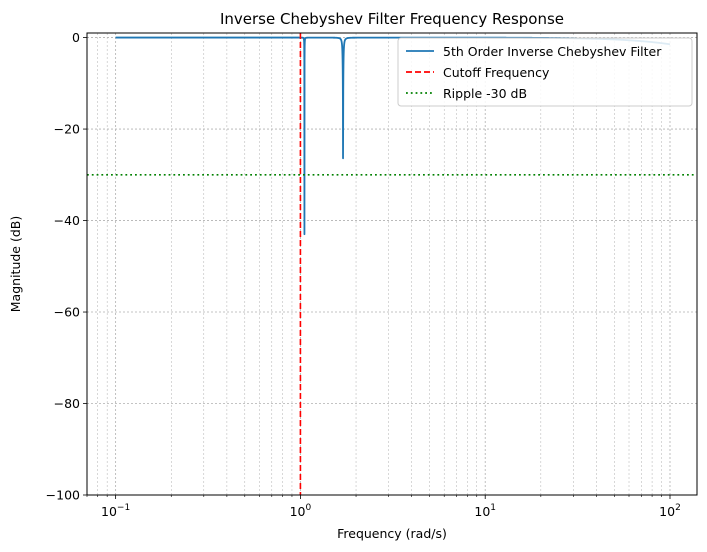  Describe the element at coordinates (392, 533) in the screenshot. I see `x-axis-label: Frequency (rad/s)` at that location.